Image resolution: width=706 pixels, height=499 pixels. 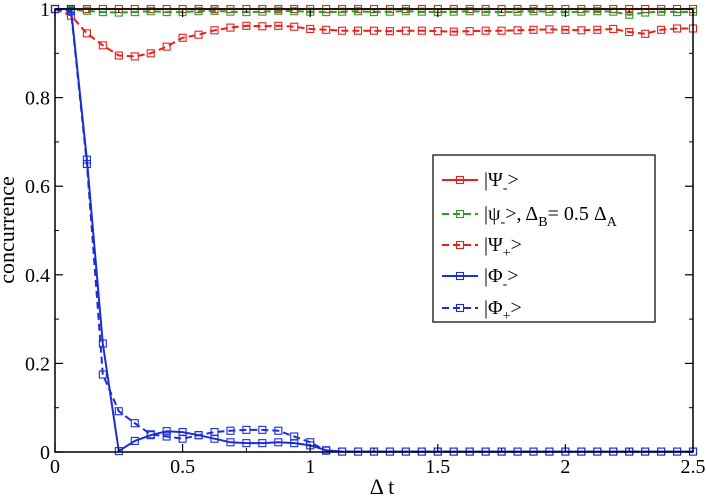 What do you see at coordinates (310, 467) in the screenshot?
I see `x-tick-label: 1` at bounding box center [310, 467].